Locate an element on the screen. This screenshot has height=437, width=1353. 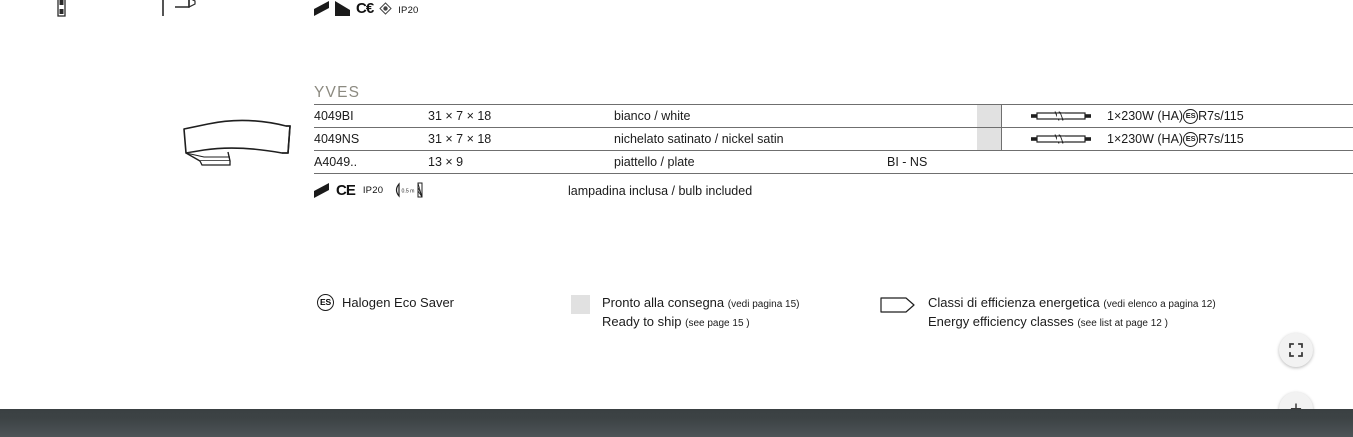
table-rule-top is located at coordinates (833, 104).